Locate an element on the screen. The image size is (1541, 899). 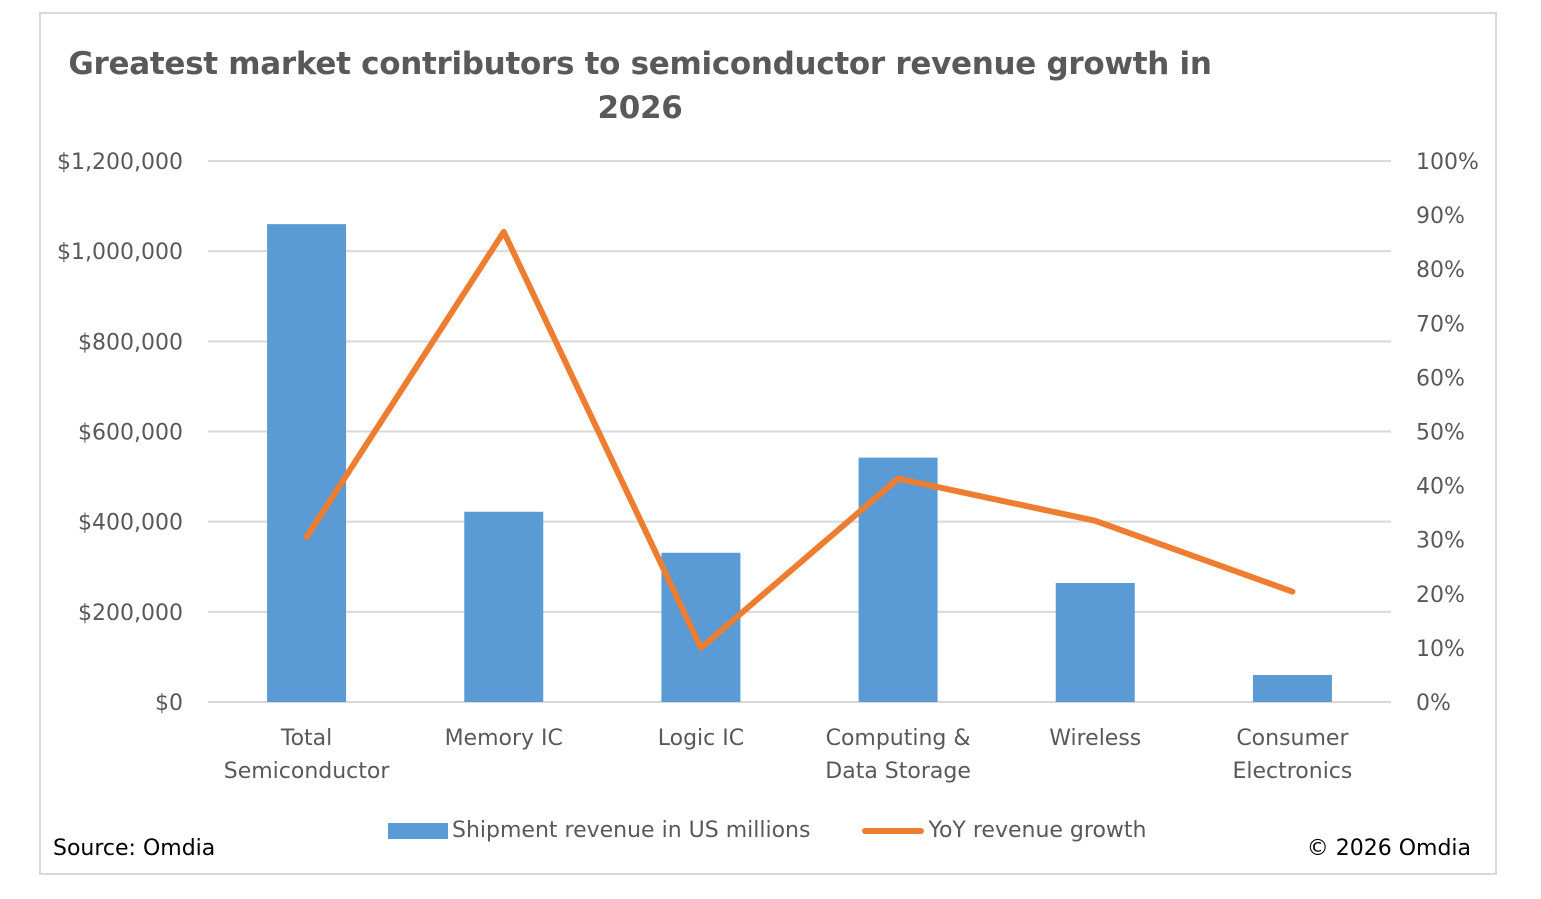
left-axis-tick-label: $800,000 is located at coordinates (130, 342).